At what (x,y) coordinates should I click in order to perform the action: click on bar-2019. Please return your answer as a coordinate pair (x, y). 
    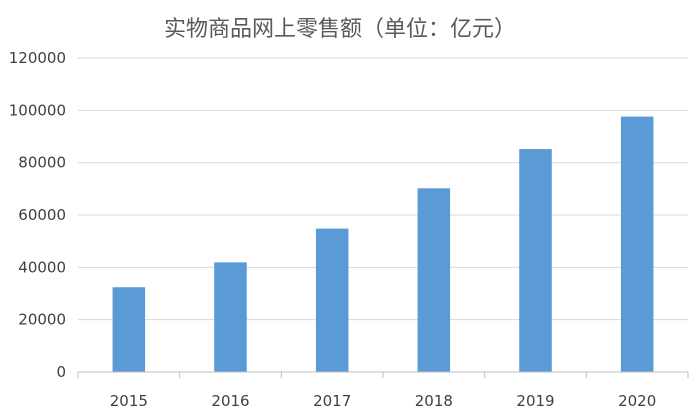
    Looking at the image, I should click on (535, 260).